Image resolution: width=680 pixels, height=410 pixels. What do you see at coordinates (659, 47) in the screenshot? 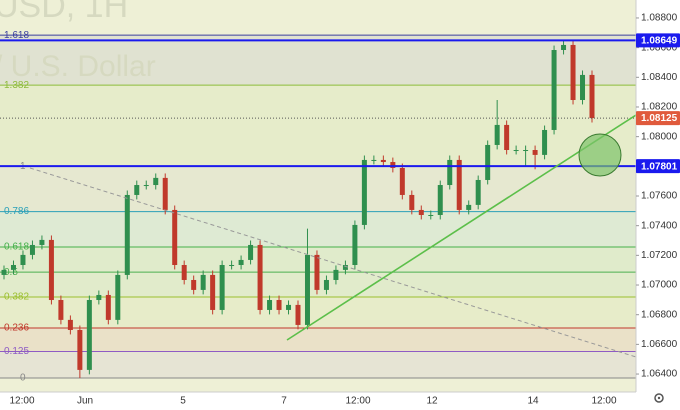
I see `y-tick-label: 1.08600` at bounding box center [659, 47].